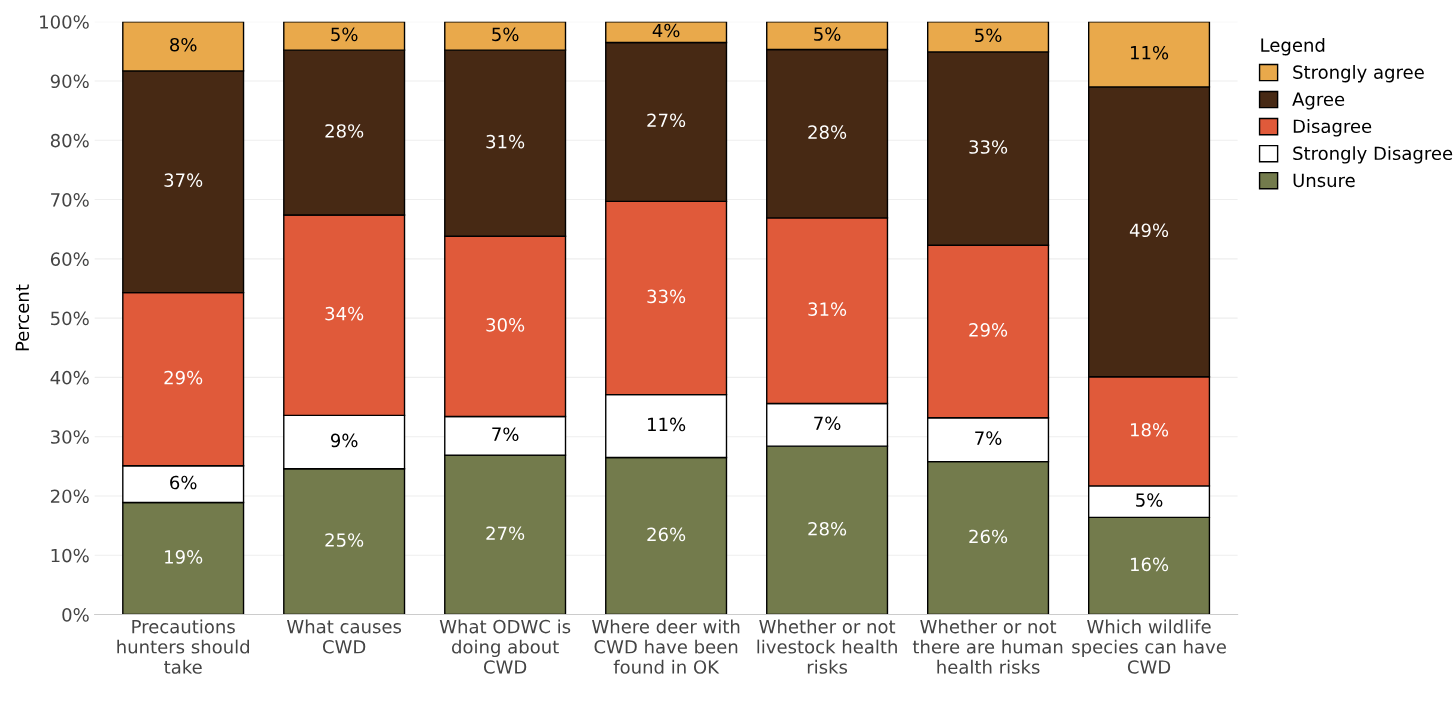  Describe the element at coordinates (344, 313) in the screenshot. I see `data-label: 34%` at that location.